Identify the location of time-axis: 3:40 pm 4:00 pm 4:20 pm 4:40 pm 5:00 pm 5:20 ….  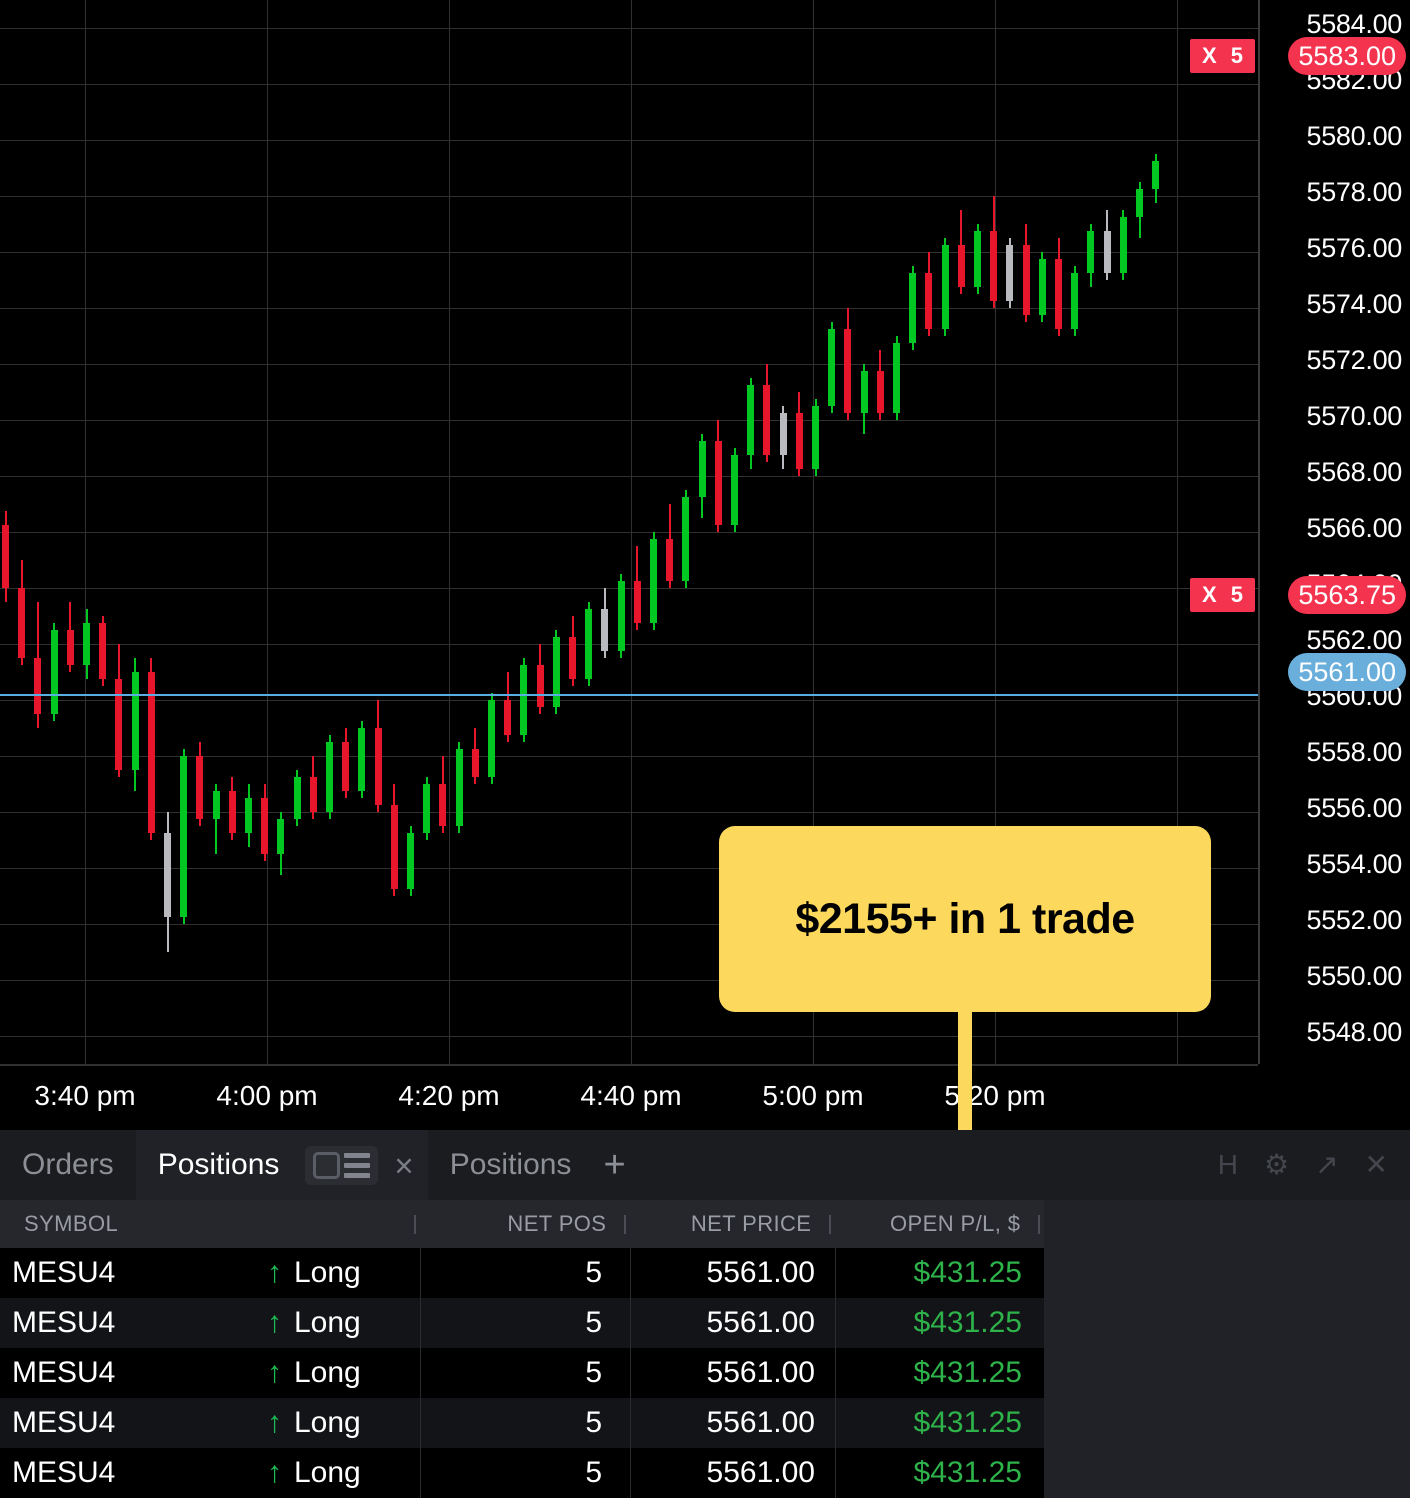
(629, 1097).